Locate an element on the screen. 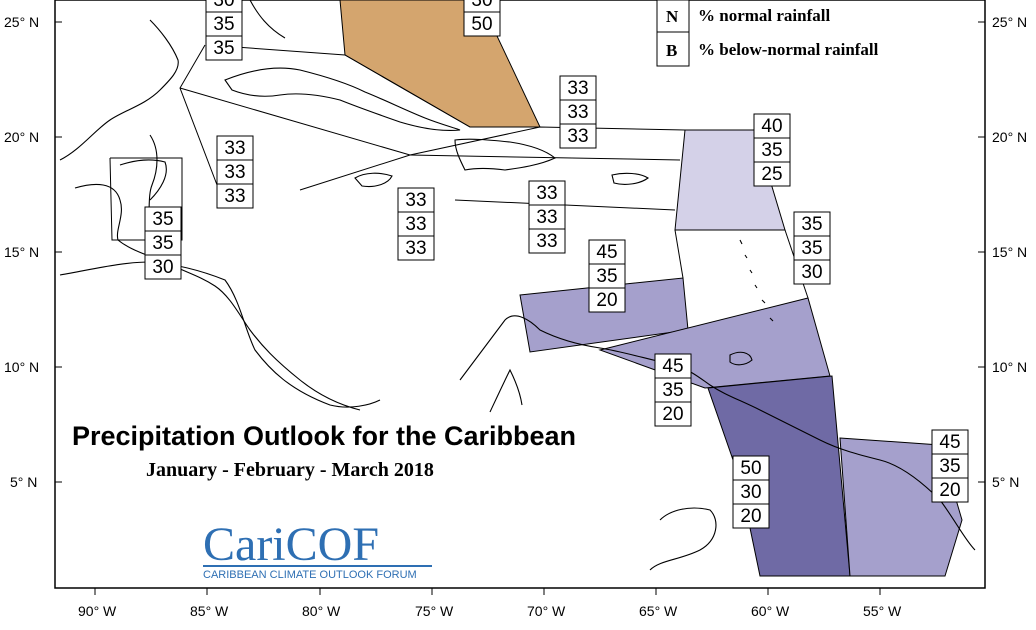 The height and width of the screenshot is (630, 1036). forecast-box-jamaica: 33 33 33 is located at coordinates (416, 224).